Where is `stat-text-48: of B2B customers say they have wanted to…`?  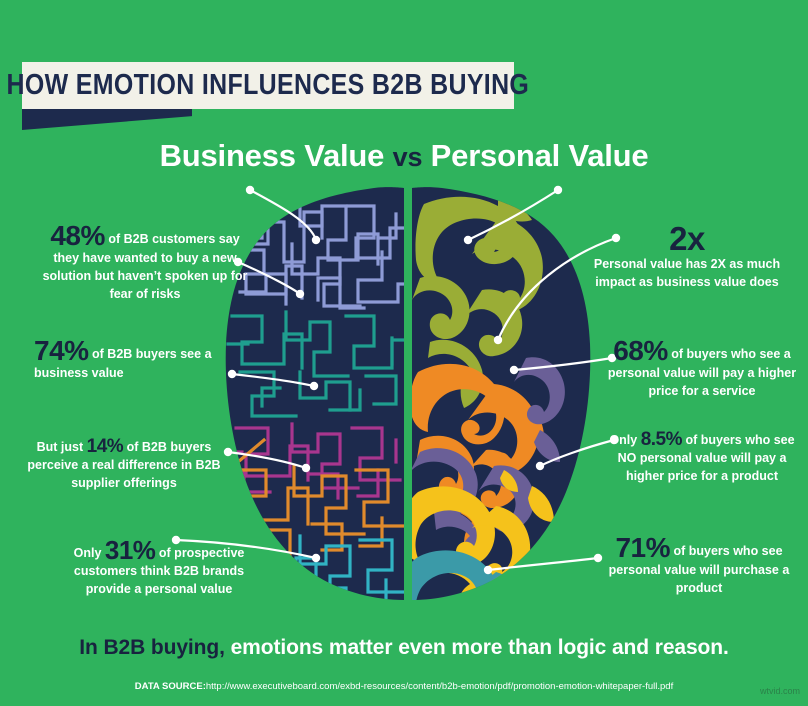 stat-text-48: of B2B customers say they have wanted to… is located at coordinates (145, 266).